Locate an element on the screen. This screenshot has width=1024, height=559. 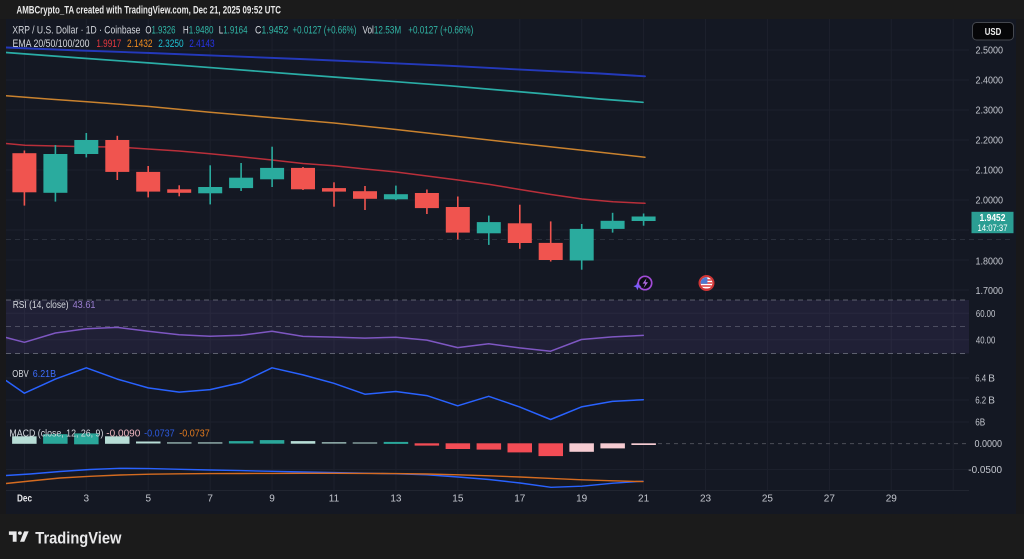
svg-text: 11 is located at coordinates (334, 498).